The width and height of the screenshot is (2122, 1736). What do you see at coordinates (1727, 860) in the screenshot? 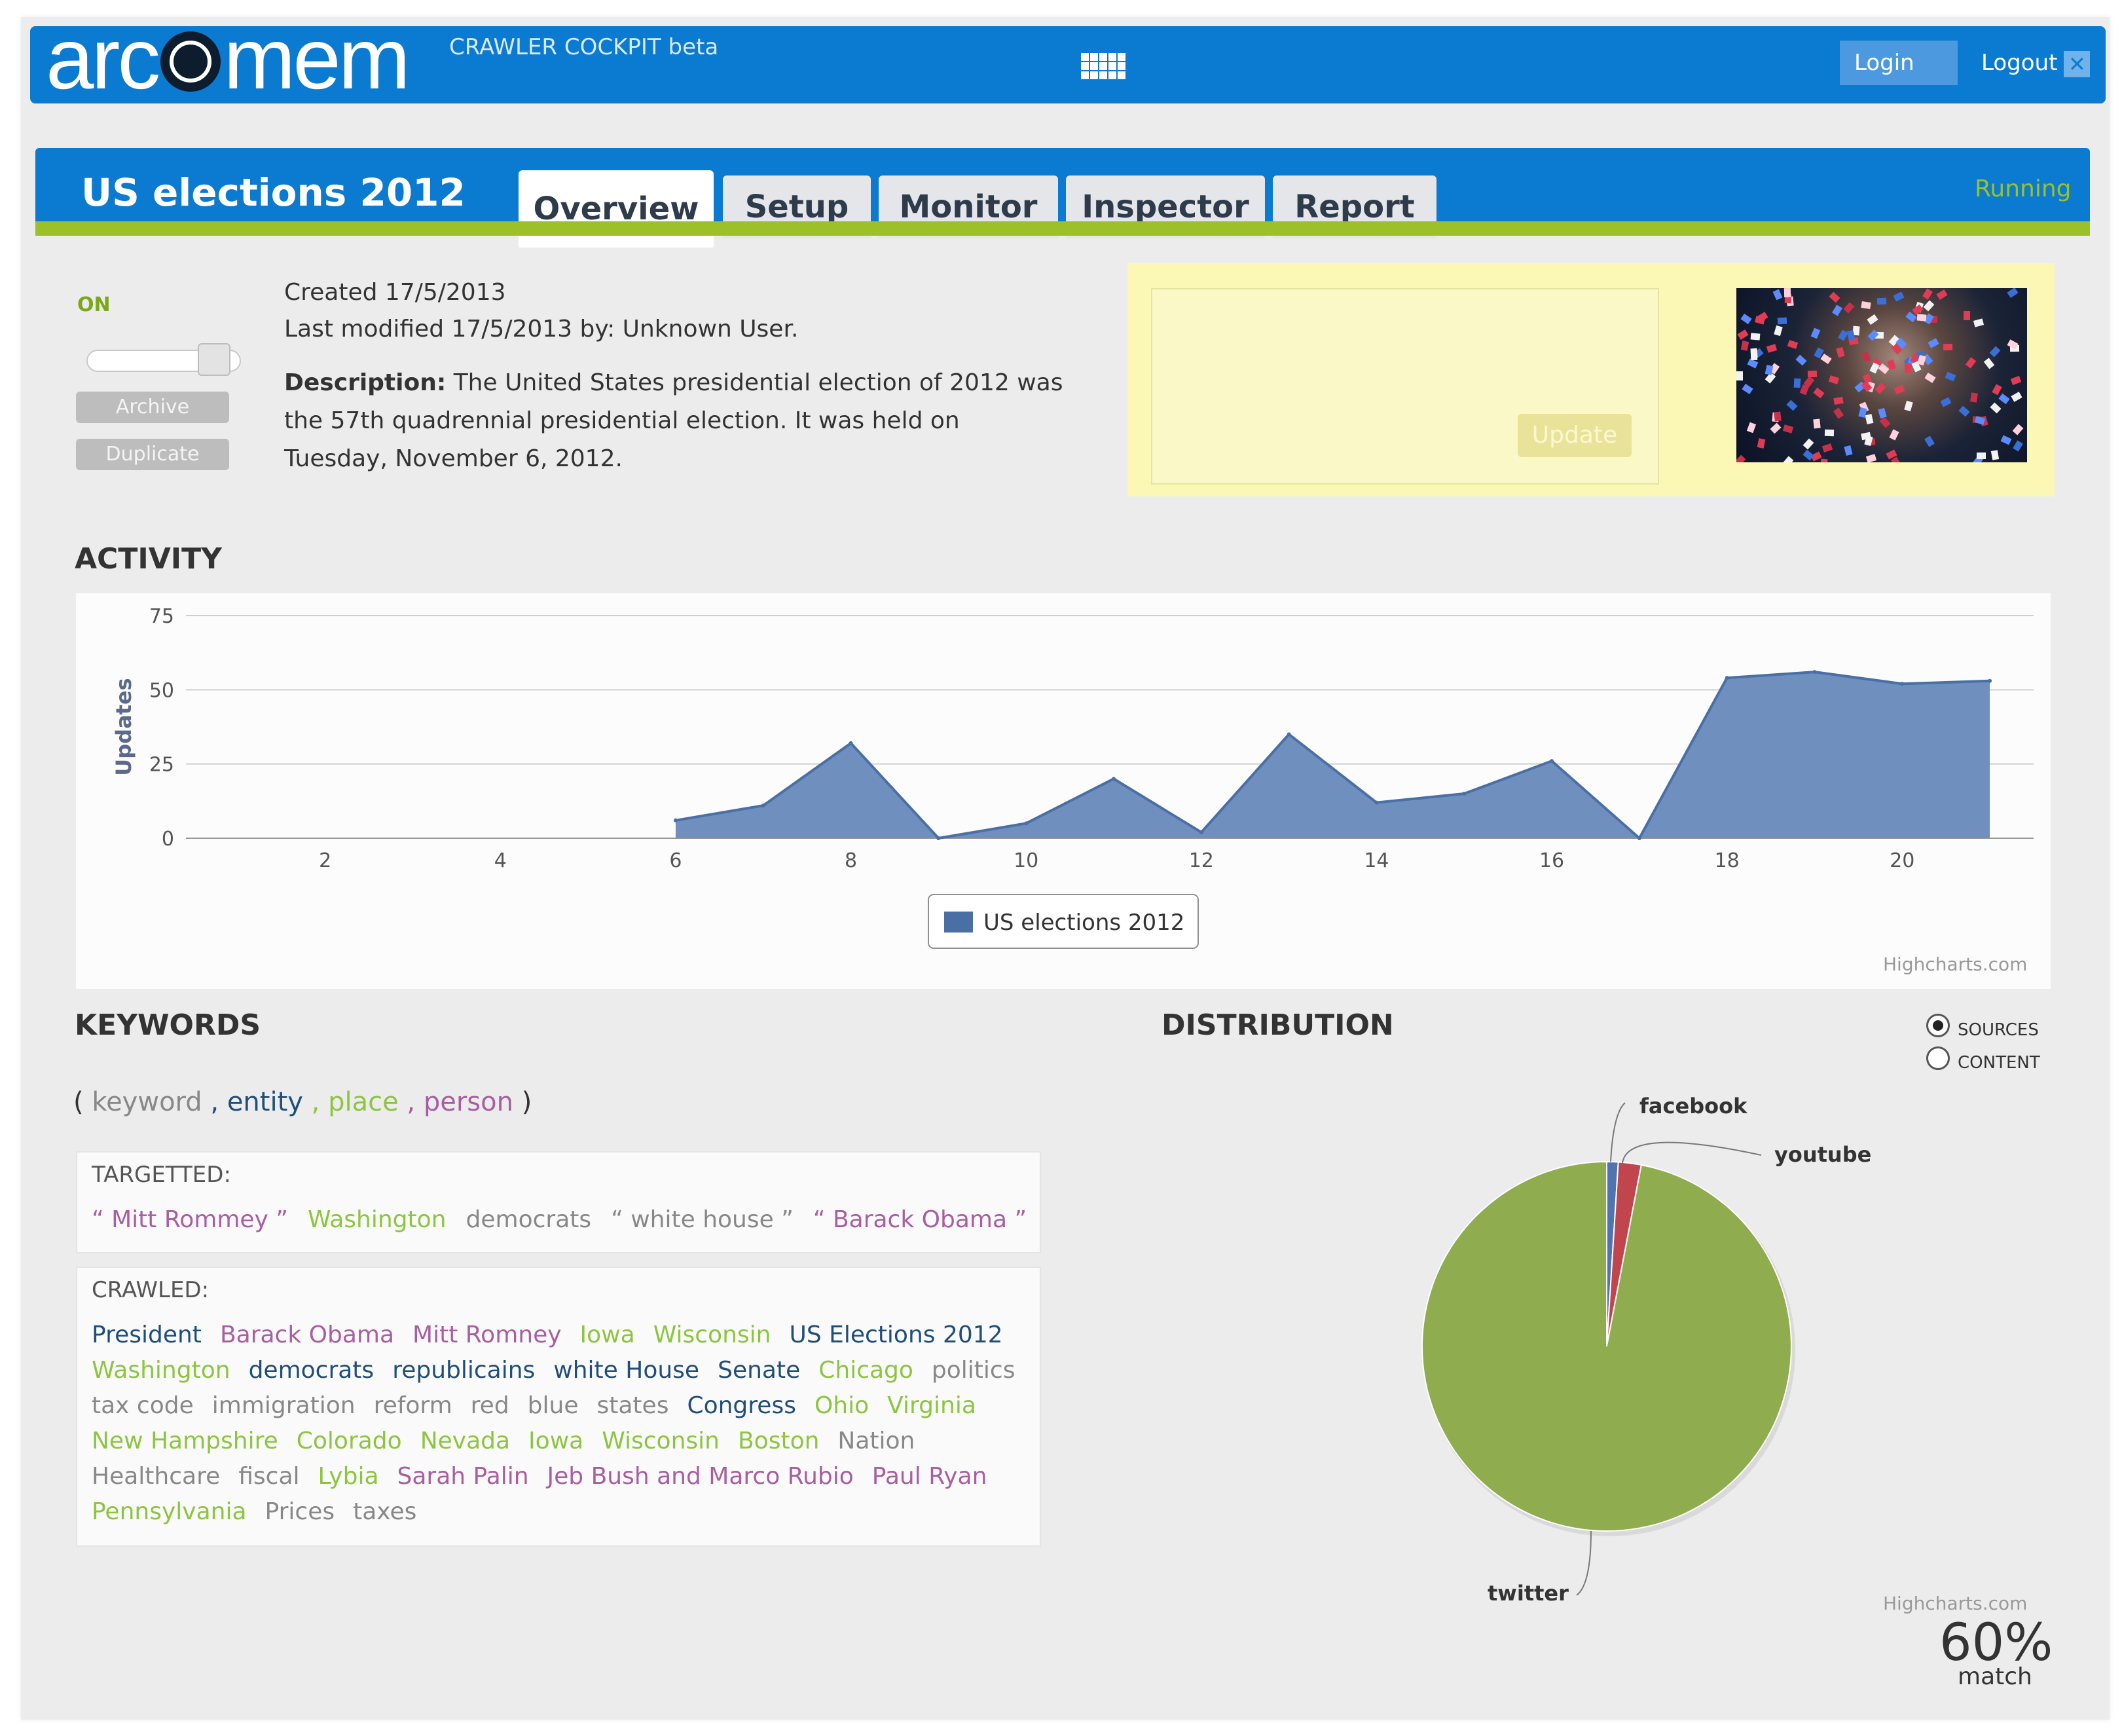
I see `x-tick-label: 18` at bounding box center [1727, 860].